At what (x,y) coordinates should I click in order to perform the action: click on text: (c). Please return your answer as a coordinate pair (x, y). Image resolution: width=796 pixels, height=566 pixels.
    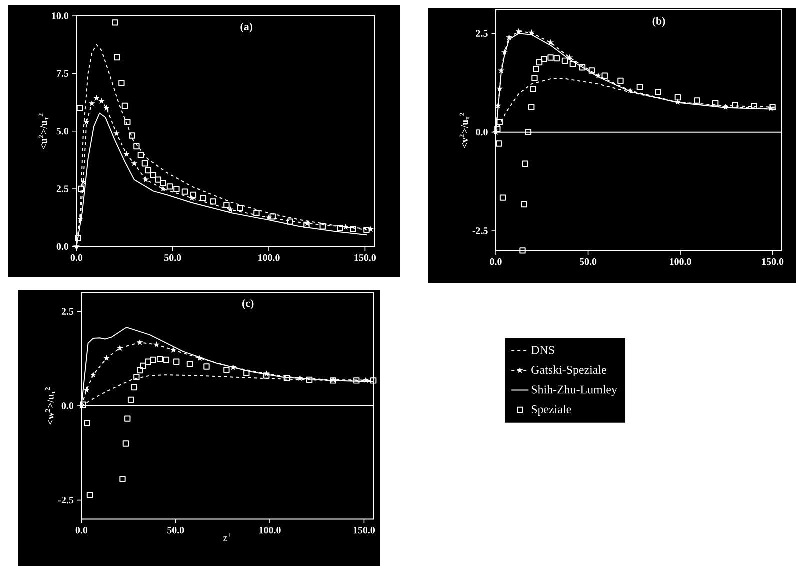
    Looking at the image, I should click on (248, 304).